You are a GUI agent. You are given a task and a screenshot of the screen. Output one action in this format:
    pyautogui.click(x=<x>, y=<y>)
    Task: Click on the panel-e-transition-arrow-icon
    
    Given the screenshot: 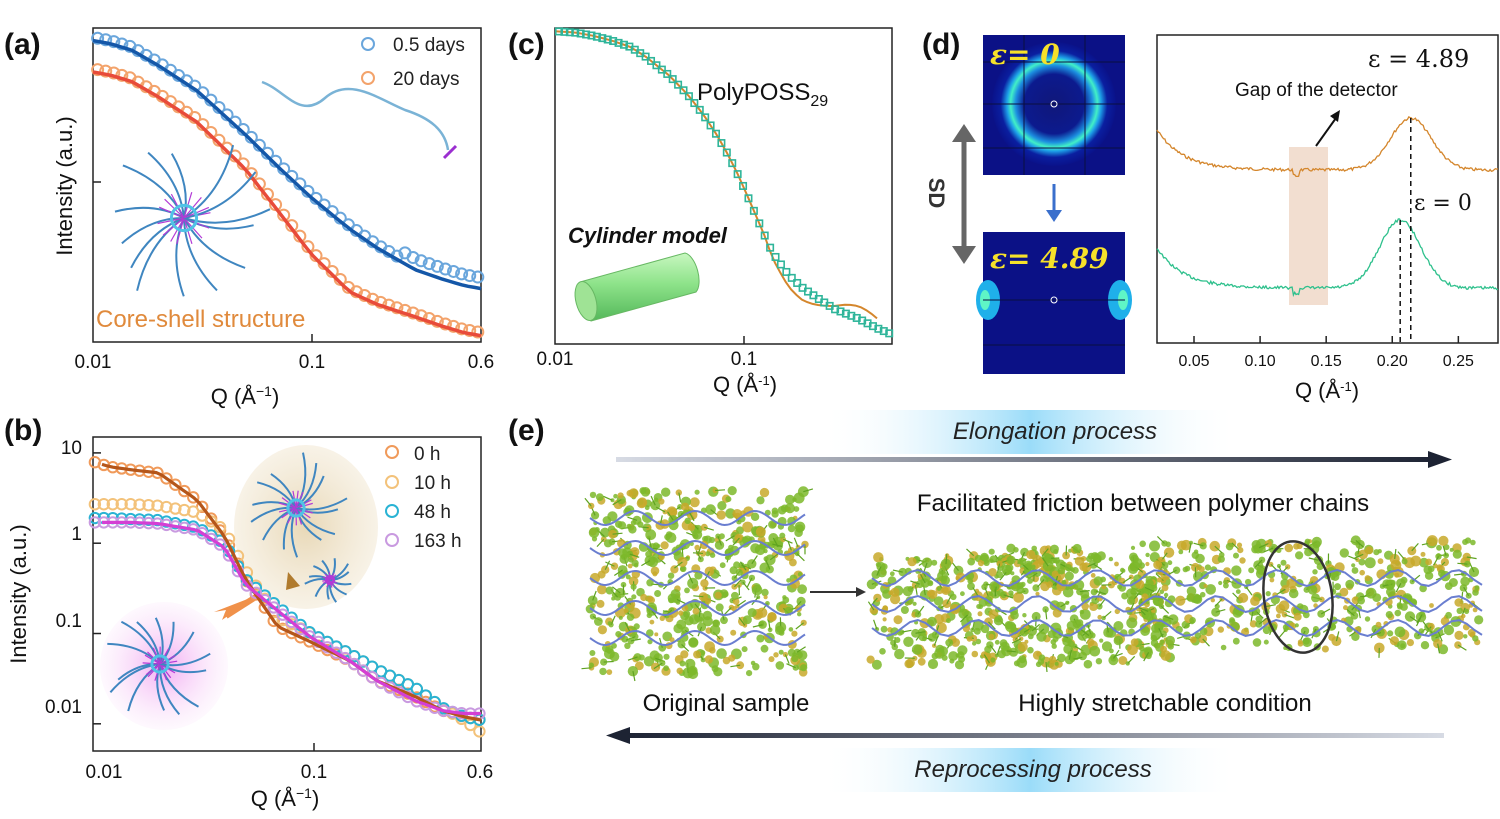 What is the action you would take?
    pyautogui.click(x=838, y=592)
    